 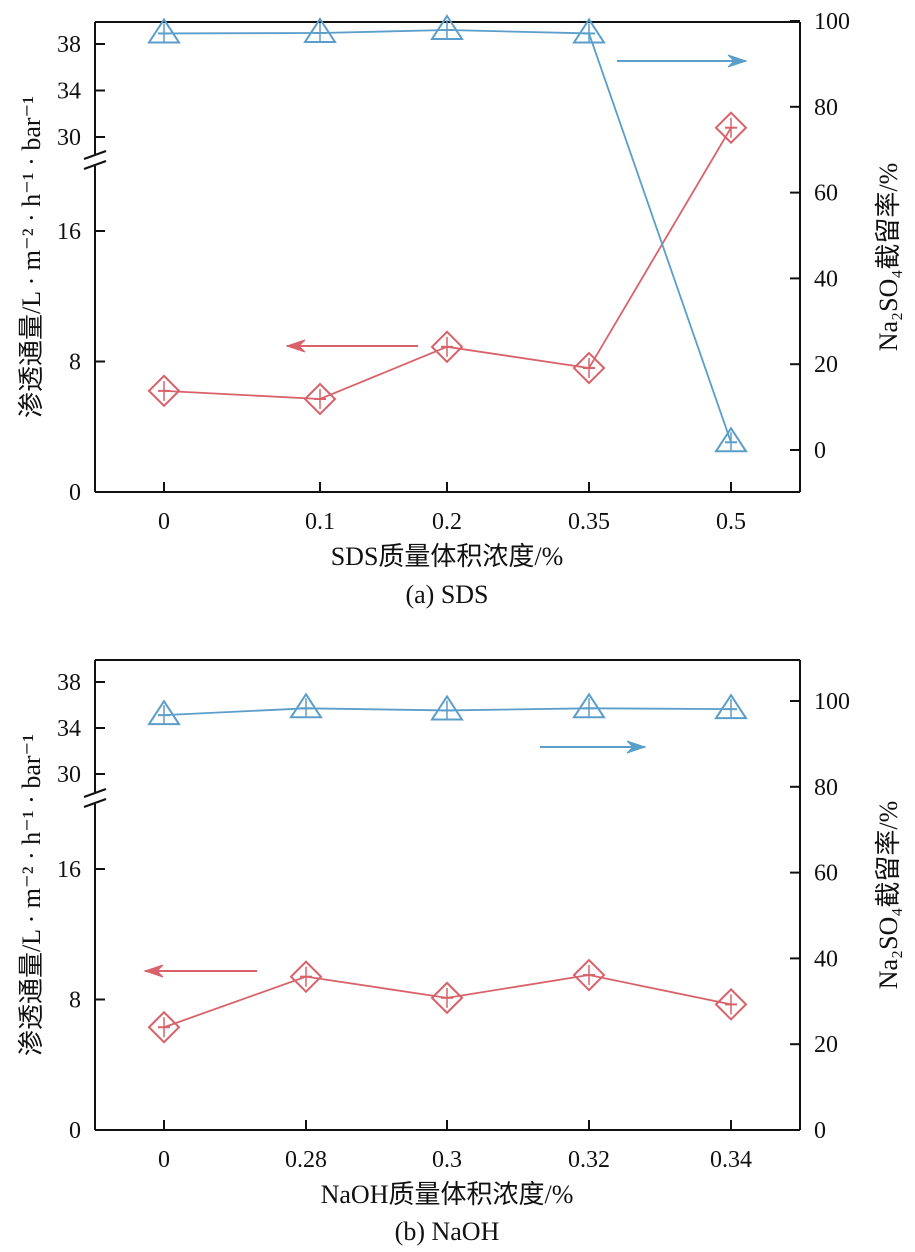 I want to click on x-tick-label: 0.32, so click(x=589, y=1160).